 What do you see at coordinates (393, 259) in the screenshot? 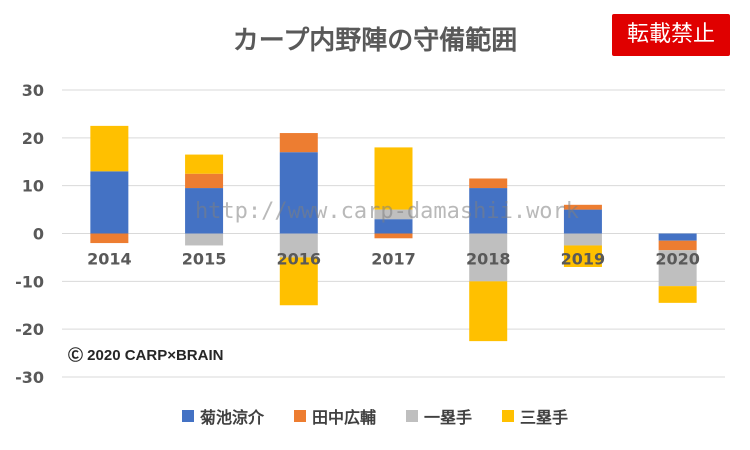
I see `x-tick-label: 2017` at bounding box center [393, 259].